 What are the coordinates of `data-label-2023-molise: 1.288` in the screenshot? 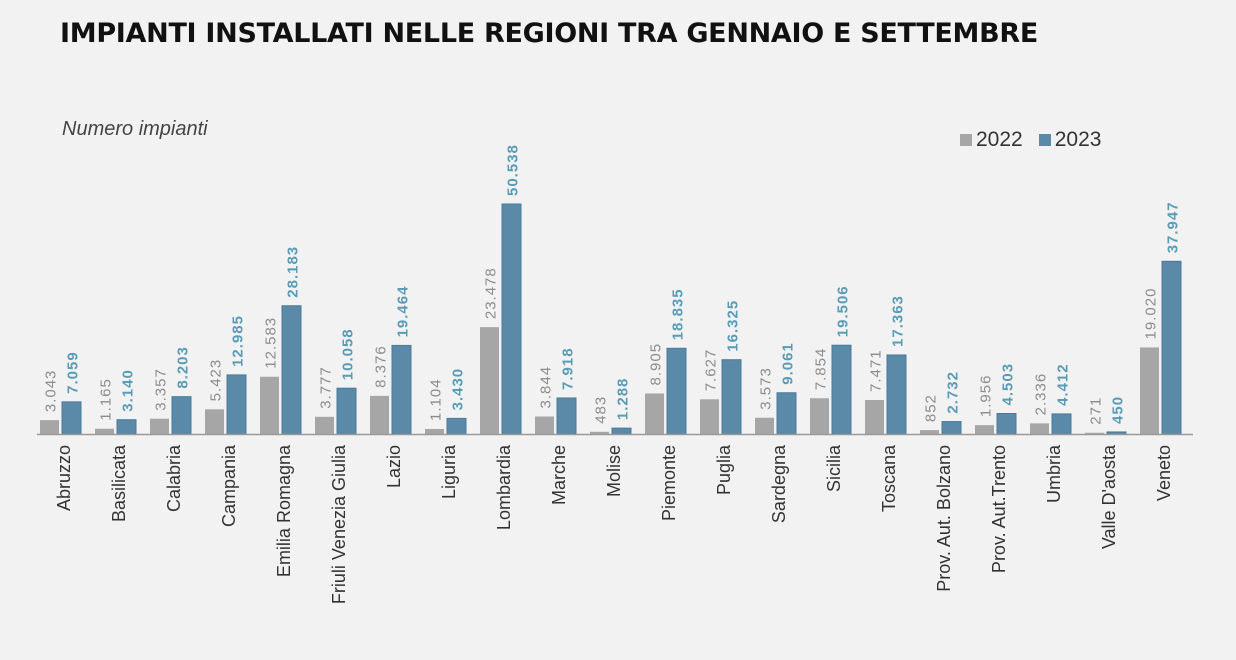 It's located at (623, 399).